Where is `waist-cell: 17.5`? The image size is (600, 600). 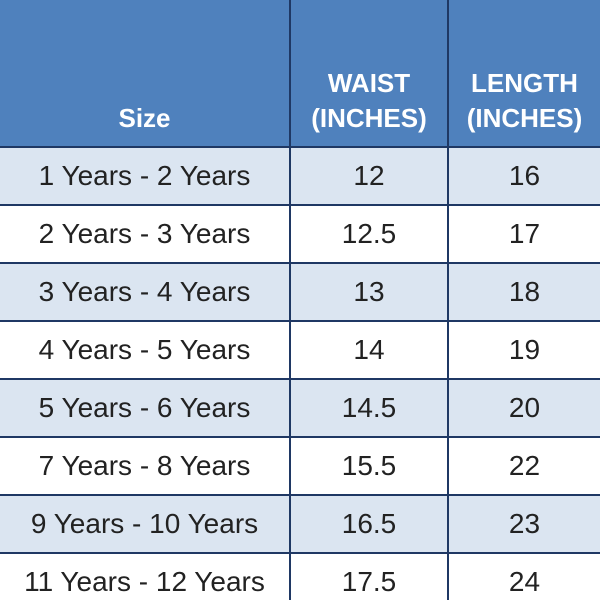
waist-cell: 17.5 is located at coordinates (369, 576).